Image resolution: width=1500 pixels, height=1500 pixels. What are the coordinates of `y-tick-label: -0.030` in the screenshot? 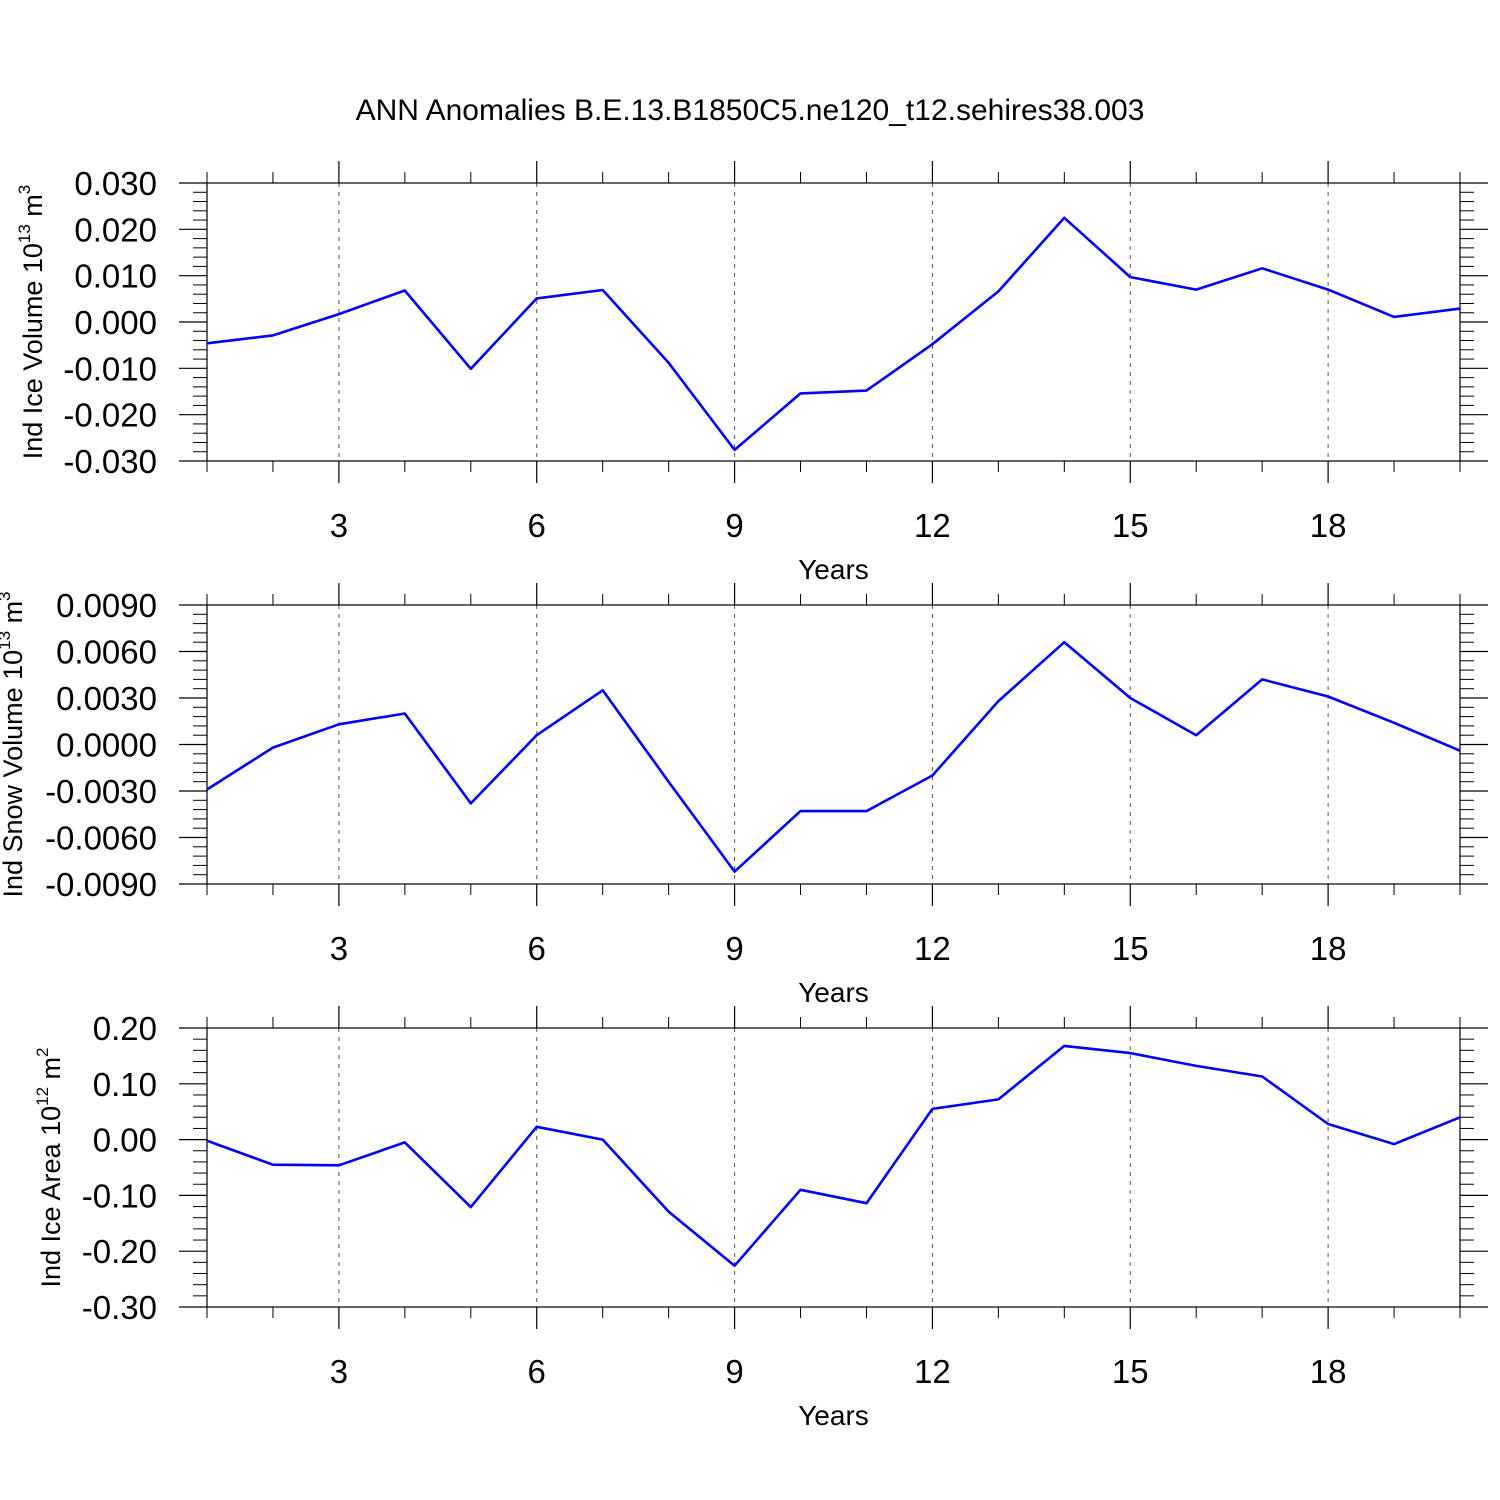 It's located at (110, 461).